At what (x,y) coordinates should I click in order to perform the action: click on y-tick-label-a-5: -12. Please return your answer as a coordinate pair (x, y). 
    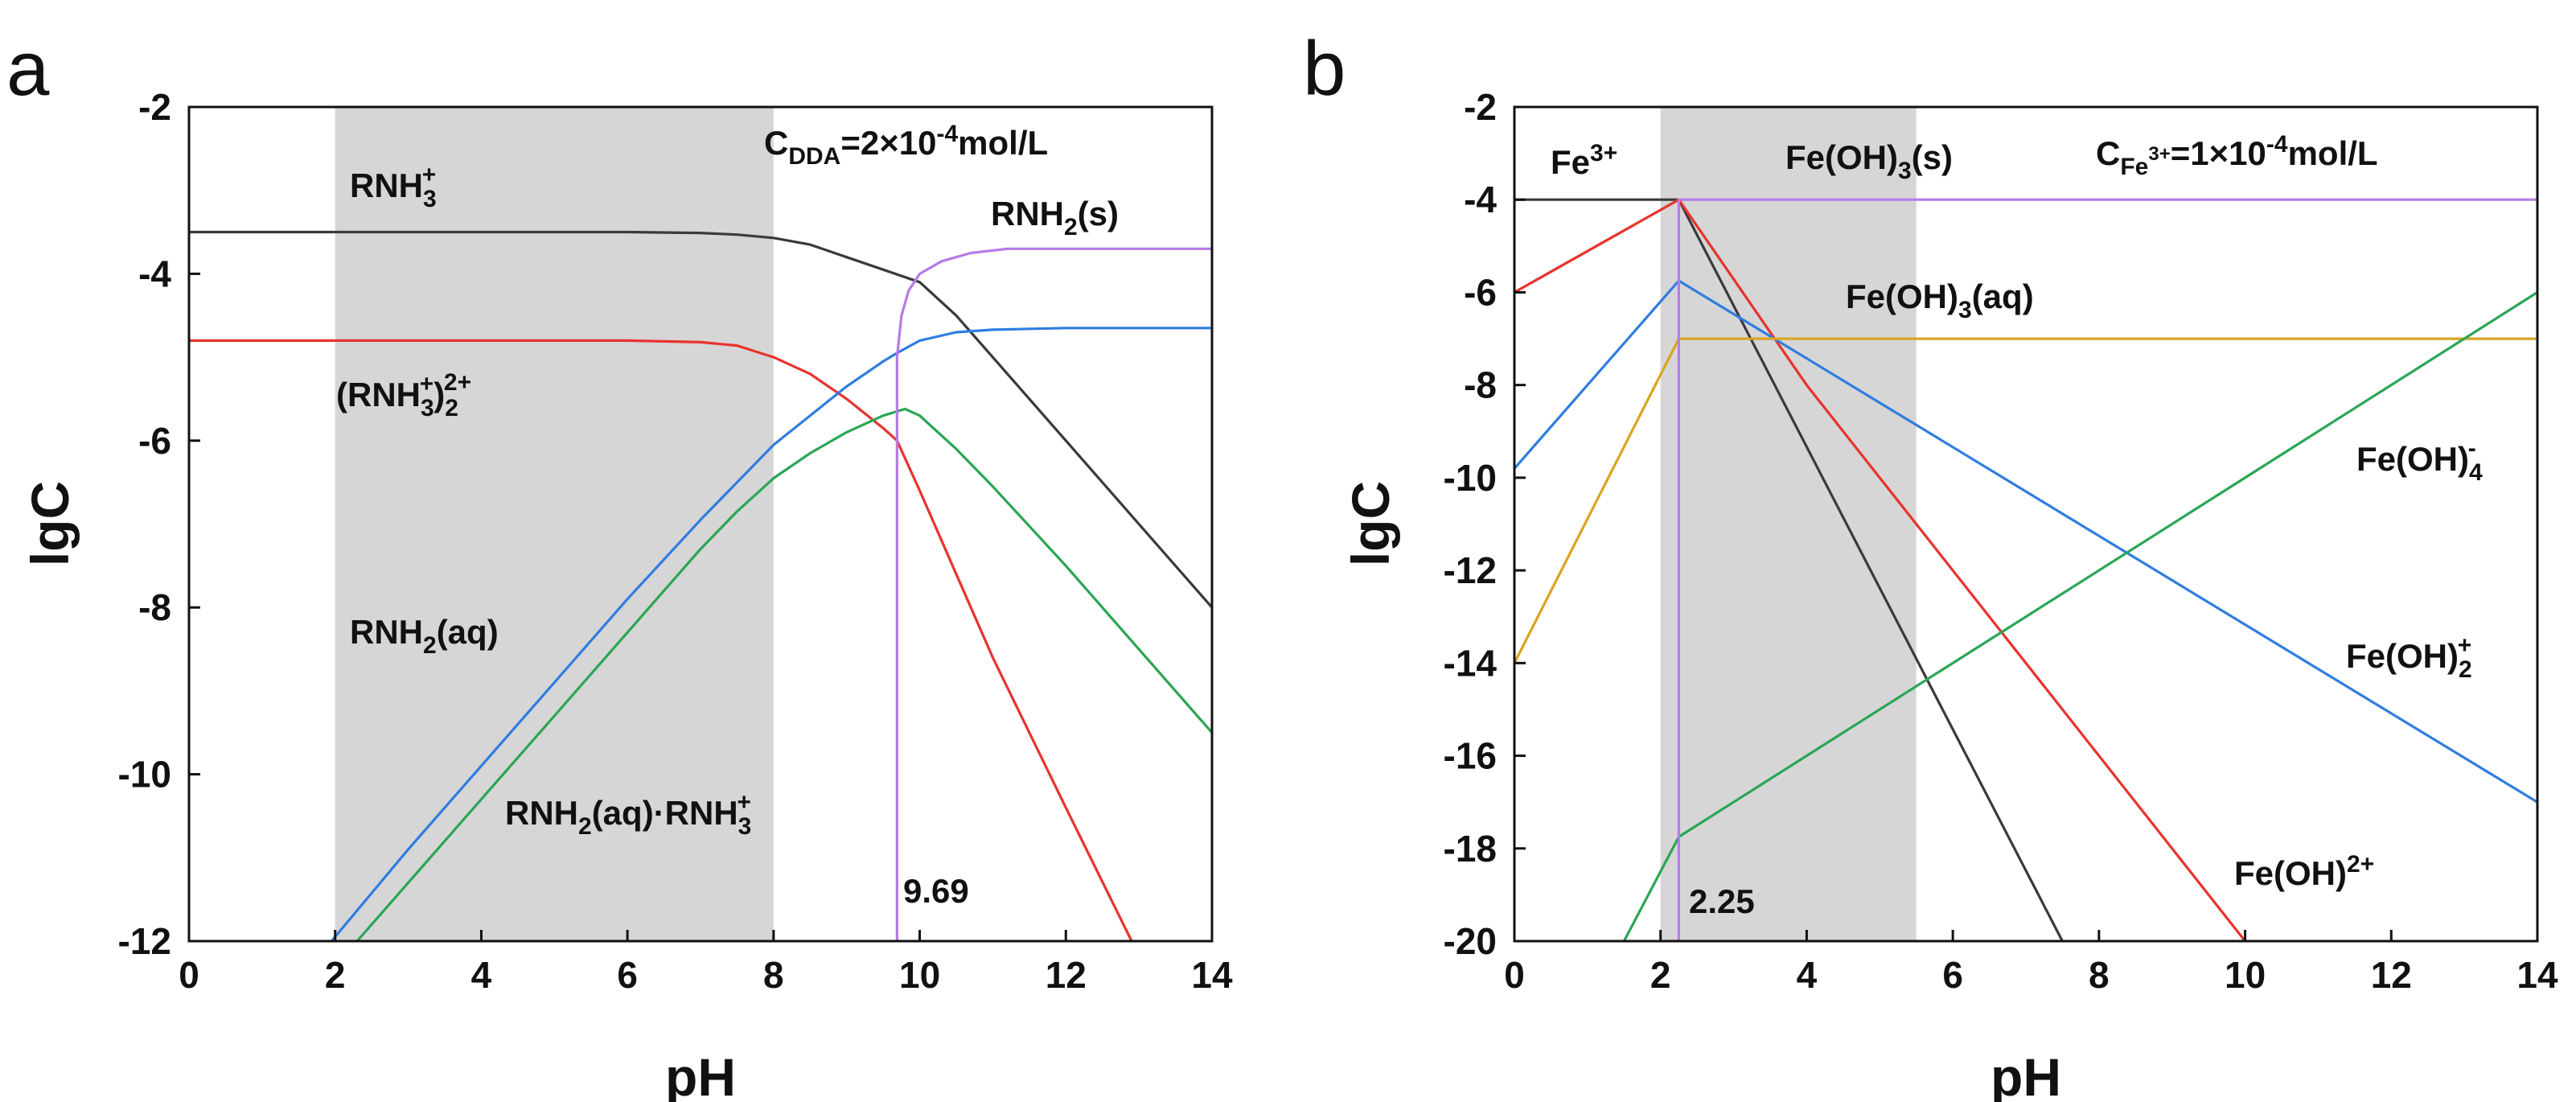
    Looking at the image, I should click on (144, 941).